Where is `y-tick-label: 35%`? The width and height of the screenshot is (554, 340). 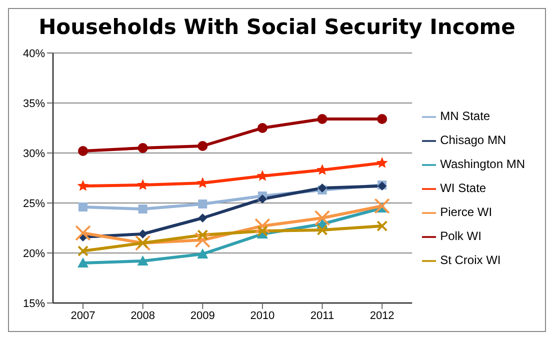 y-tick-label: 35% is located at coordinates (34, 104).